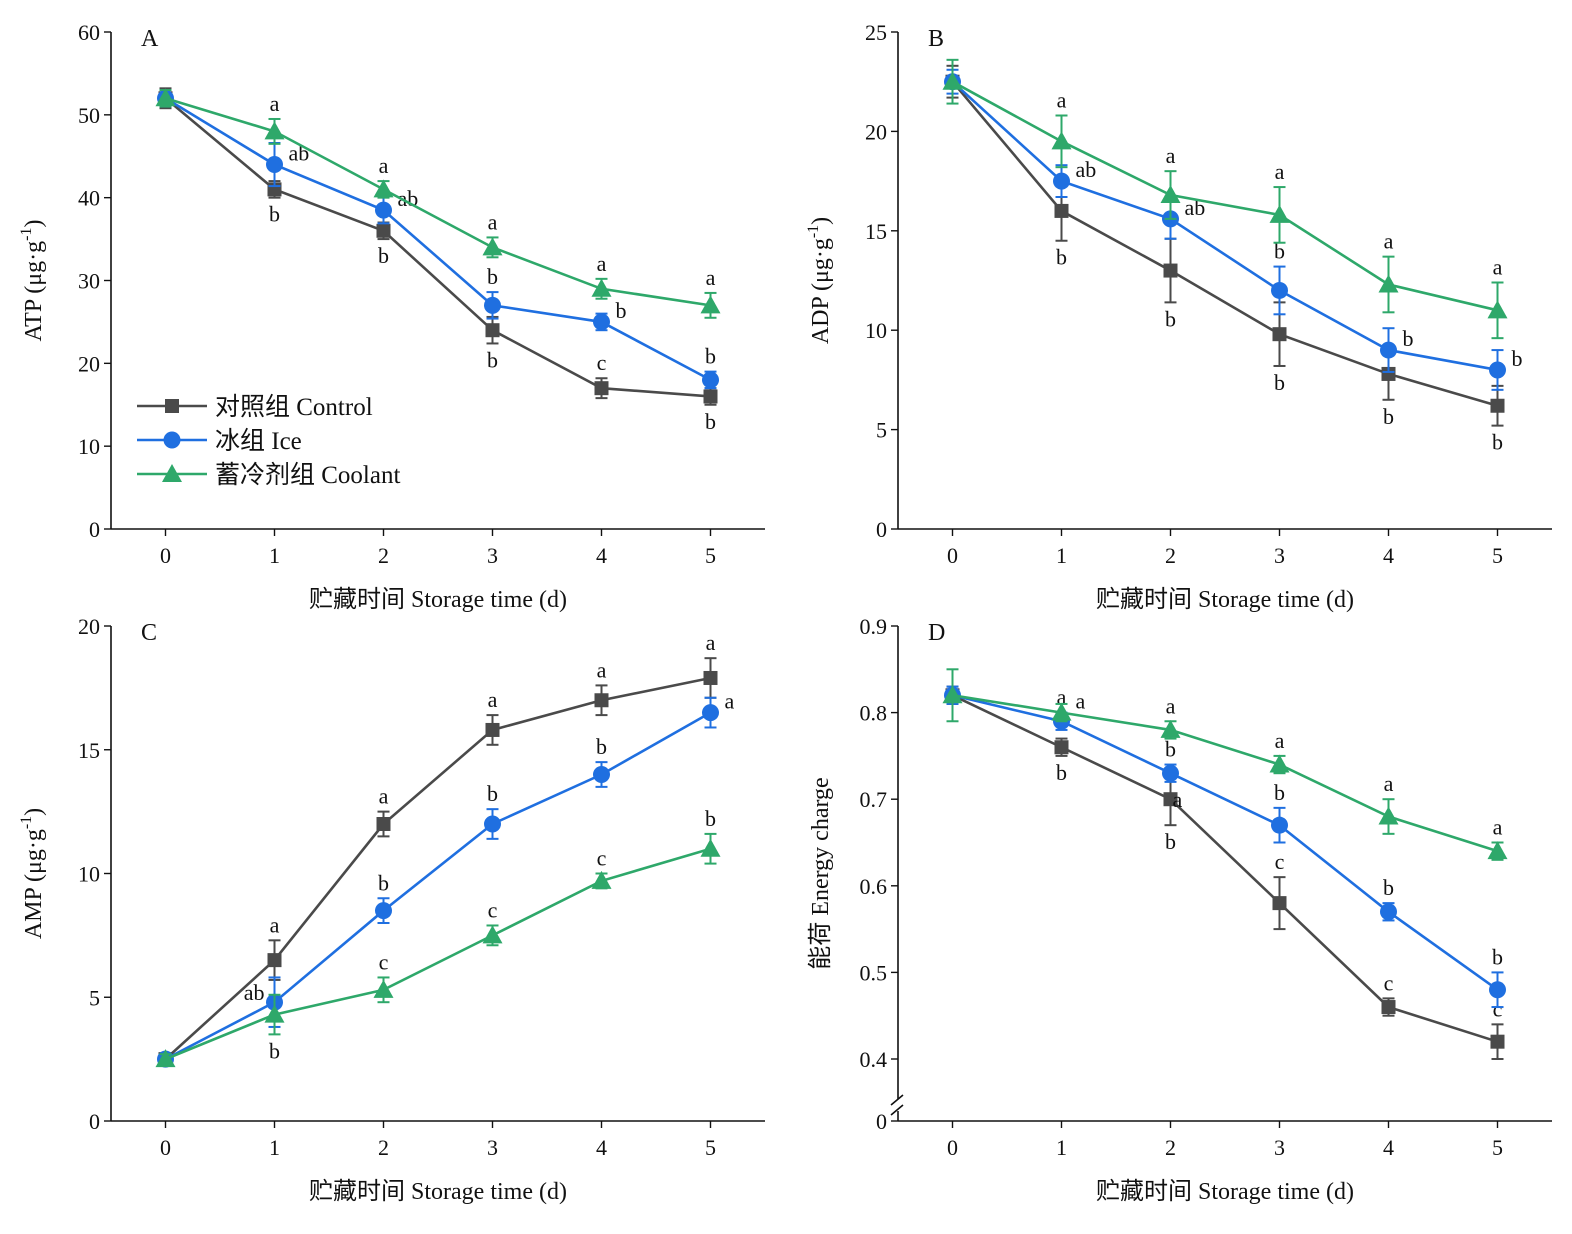 Image resolution: width=1572 pixels, height=1234 pixels. I want to click on y-tick-label: 0.4, so click(874, 1059).